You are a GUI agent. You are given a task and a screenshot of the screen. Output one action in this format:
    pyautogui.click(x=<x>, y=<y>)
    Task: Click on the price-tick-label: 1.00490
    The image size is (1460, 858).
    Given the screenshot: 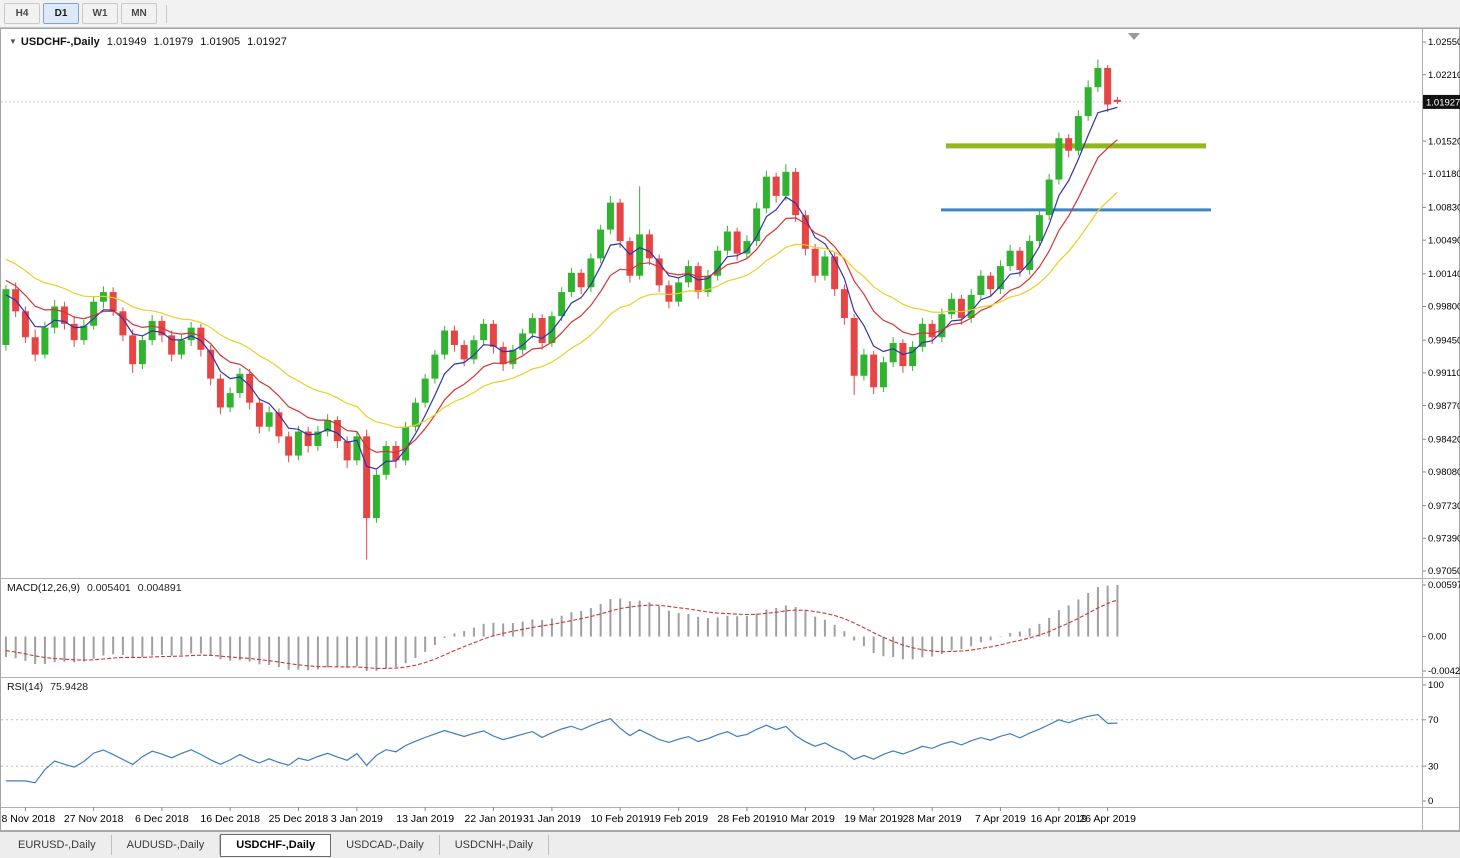 What is the action you would take?
    pyautogui.click(x=1444, y=240)
    